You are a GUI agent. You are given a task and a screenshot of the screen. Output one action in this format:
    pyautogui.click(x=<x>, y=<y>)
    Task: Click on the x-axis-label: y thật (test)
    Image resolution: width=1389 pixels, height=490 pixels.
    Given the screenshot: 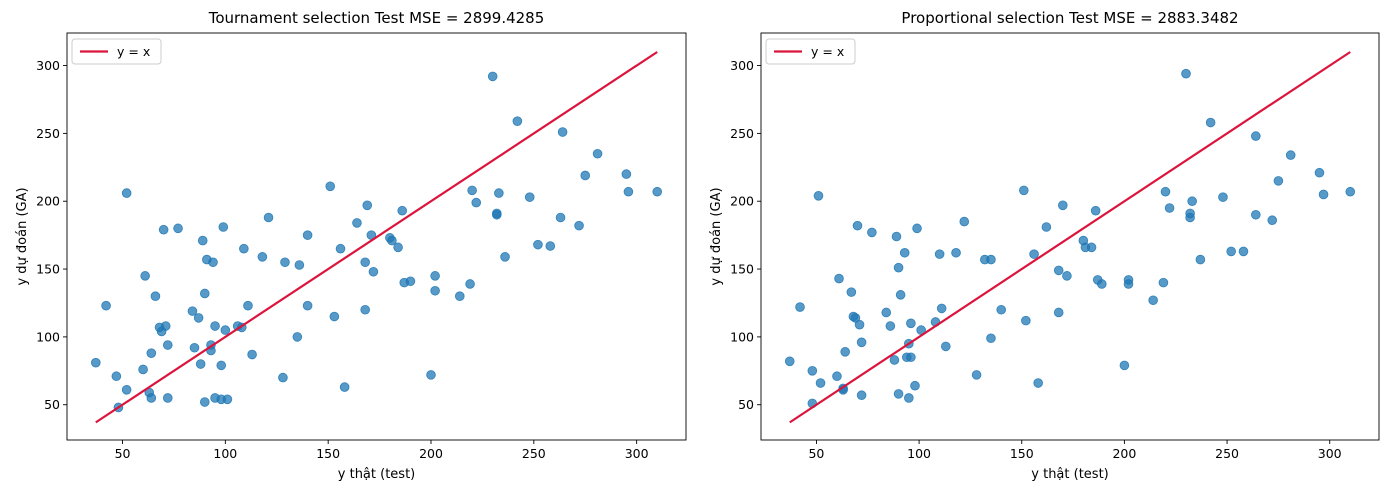 What is the action you would take?
    pyautogui.click(x=376, y=474)
    